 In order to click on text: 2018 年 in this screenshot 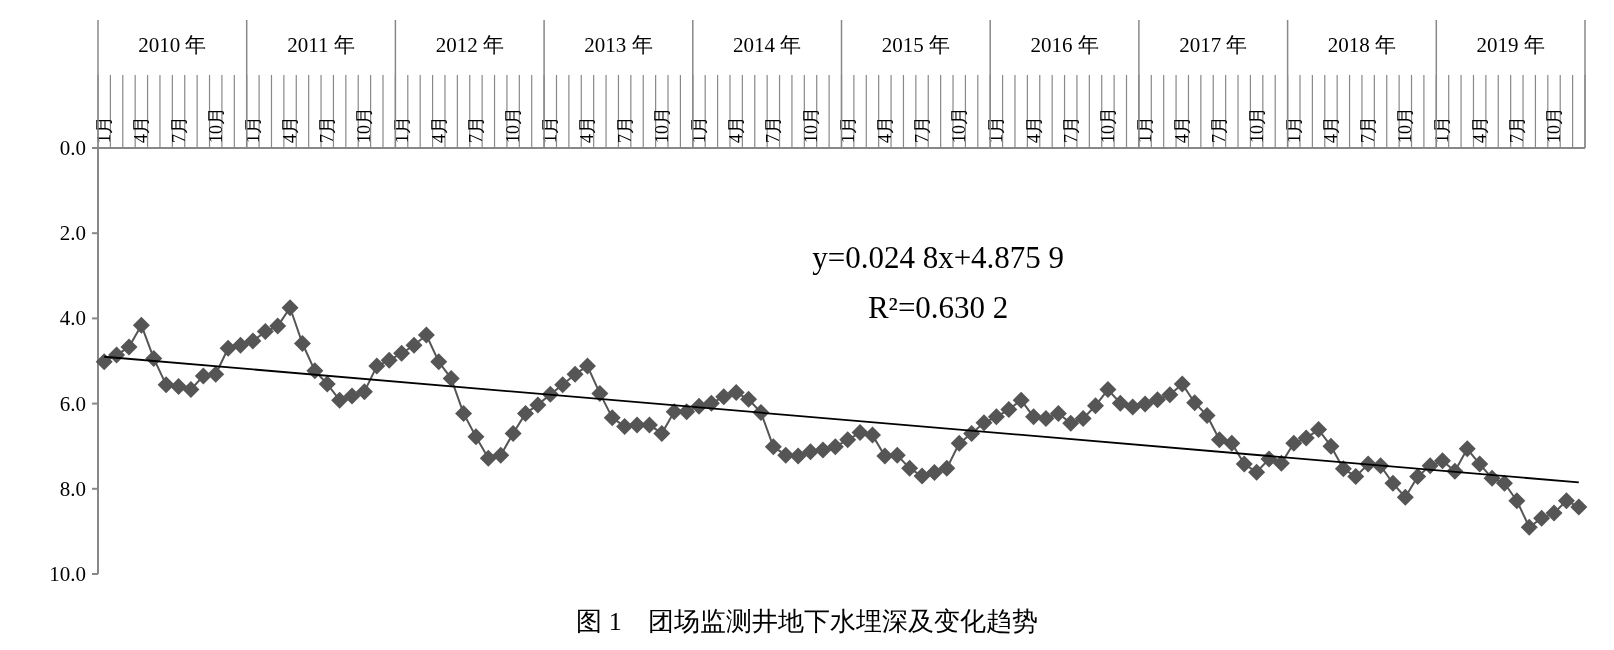, I will do `click(1362, 45)`.